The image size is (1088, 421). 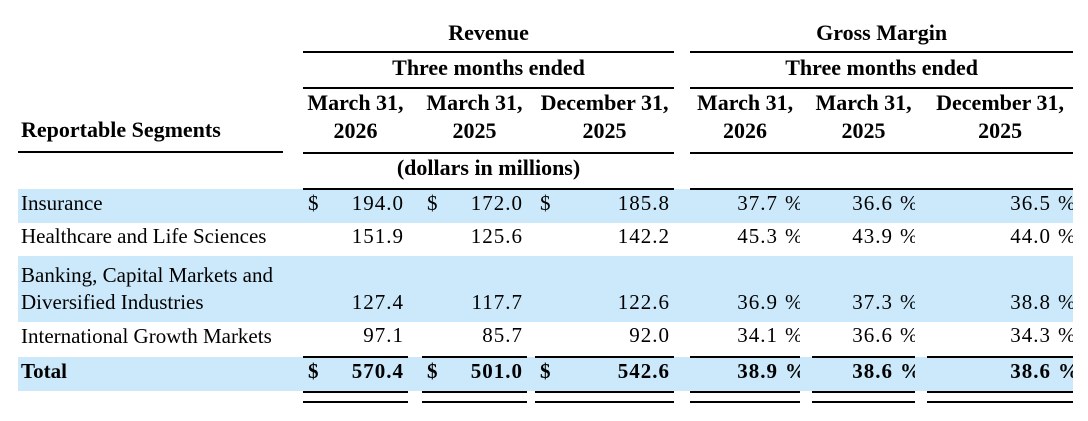 What do you see at coordinates (605, 120) in the screenshot?
I see `column-header-revenue-2: December 31, 2025` at bounding box center [605, 120].